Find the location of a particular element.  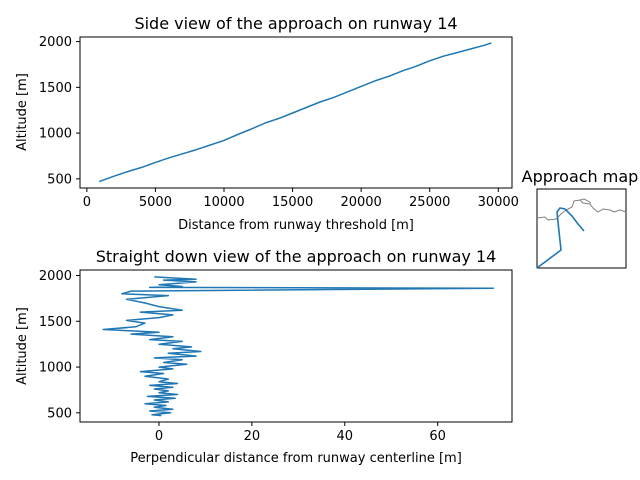

top-x-tick-label: 5000 is located at coordinates (155, 202).